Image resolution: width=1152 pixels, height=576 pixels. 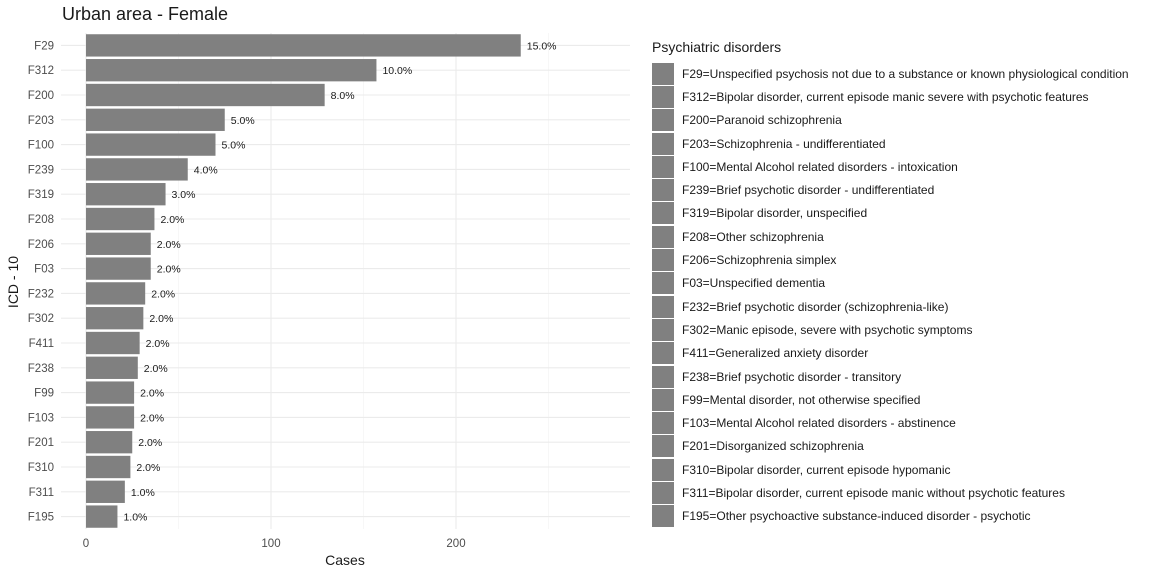 What do you see at coordinates (270, 544) in the screenshot?
I see `x-tick-label: 100` at bounding box center [270, 544].